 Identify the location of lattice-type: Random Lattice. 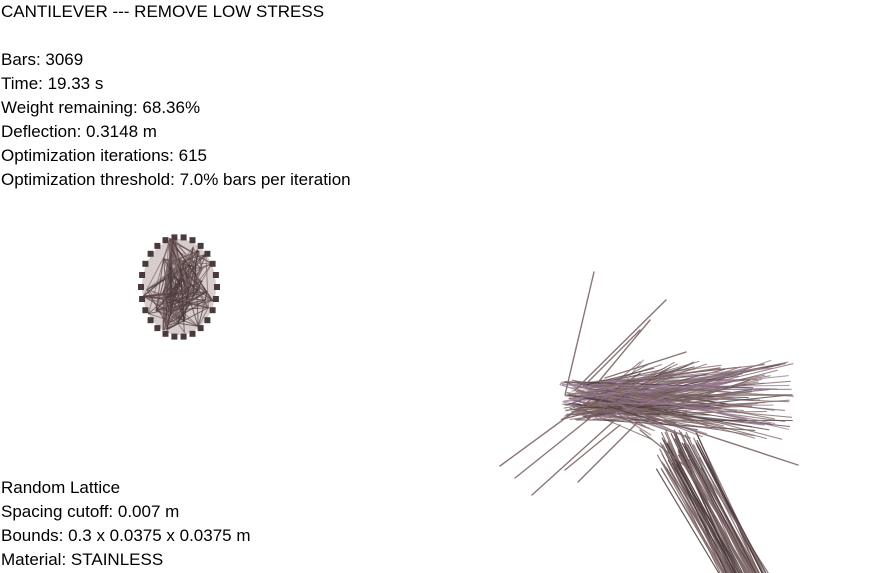
(61, 487).